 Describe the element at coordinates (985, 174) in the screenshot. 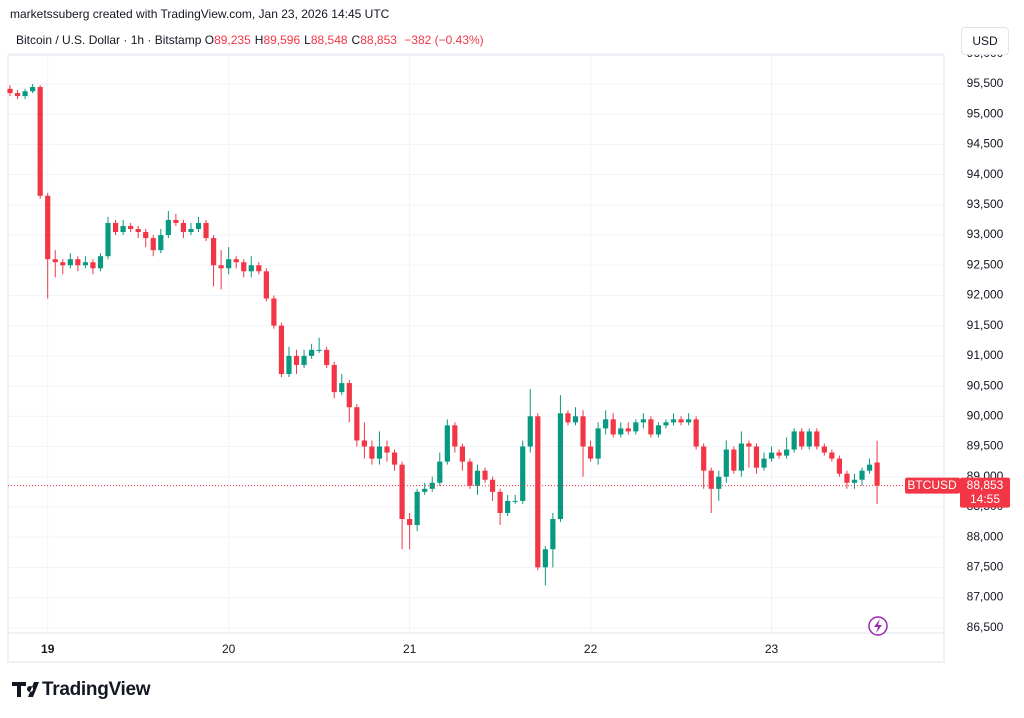

I see `y-tick-label: 94,000` at that location.